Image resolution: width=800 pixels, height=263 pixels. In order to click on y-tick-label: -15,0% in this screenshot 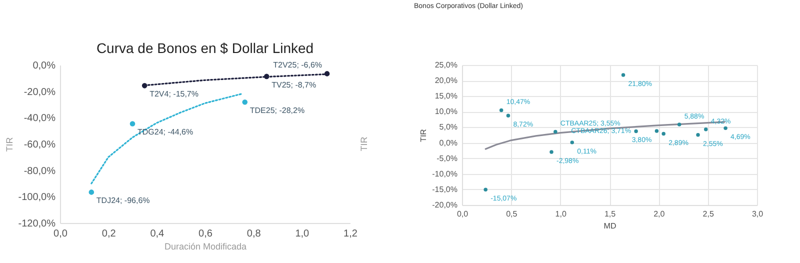, I will do `click(445, 189)`.